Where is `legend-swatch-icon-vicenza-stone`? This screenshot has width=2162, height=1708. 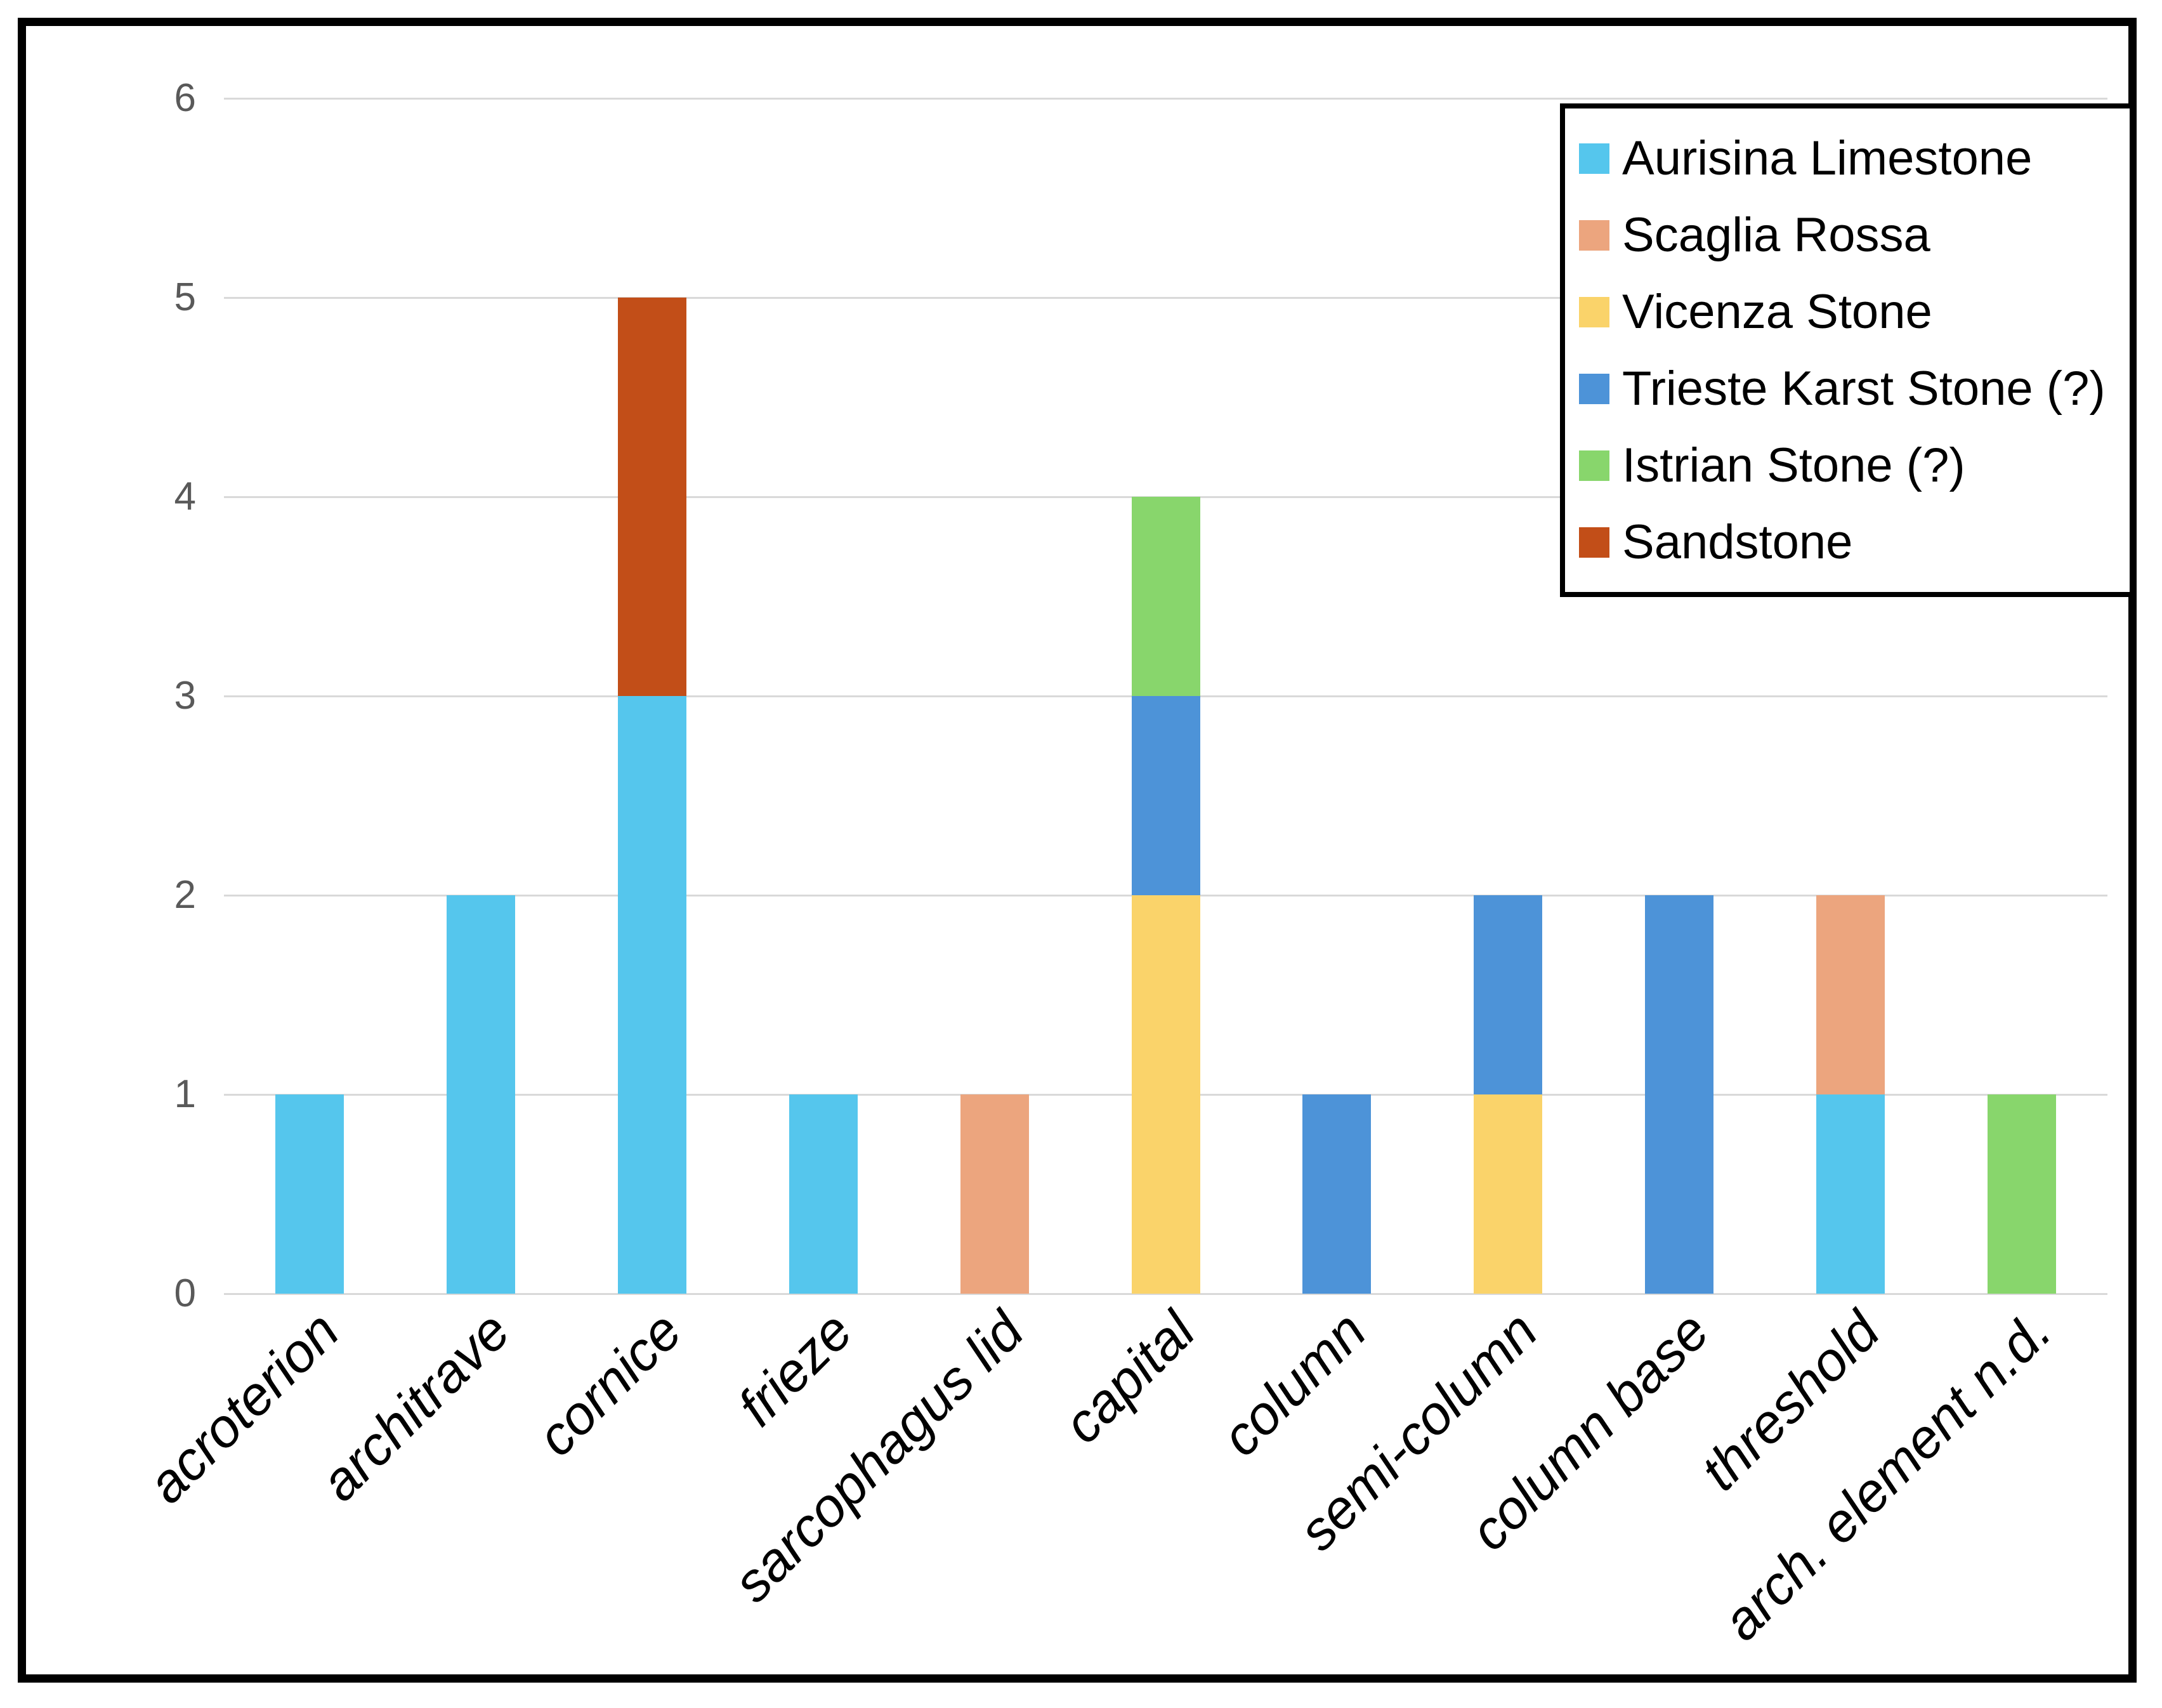
legend-swatch-icon-vicenza-stone is located at coordinates (1594, 311).